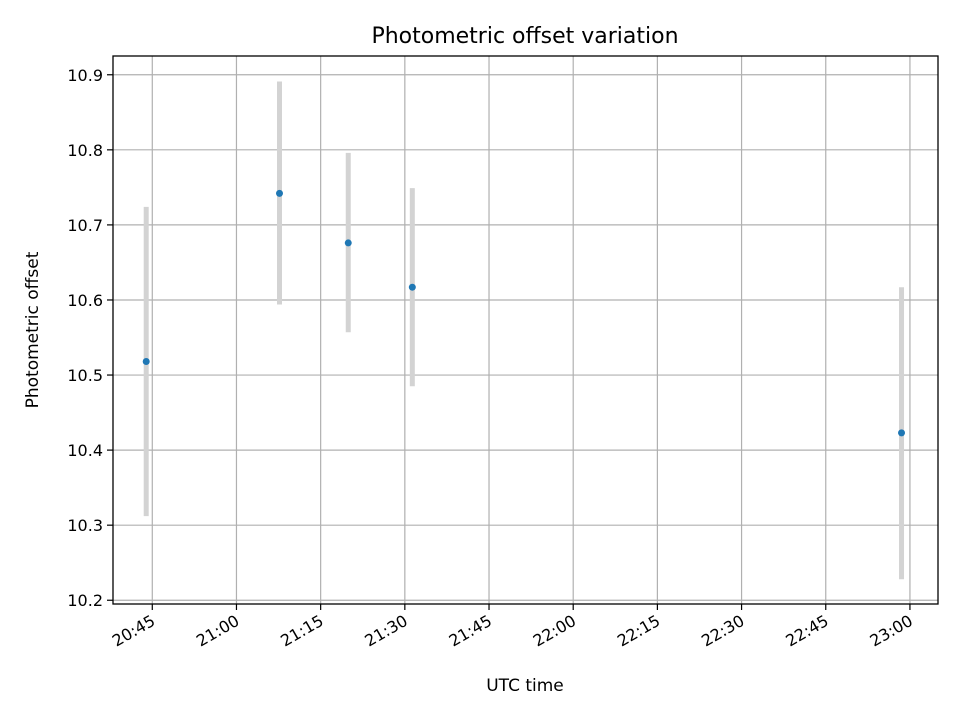  I want to click on x-tick-label: 22:45, so click(806, 631).